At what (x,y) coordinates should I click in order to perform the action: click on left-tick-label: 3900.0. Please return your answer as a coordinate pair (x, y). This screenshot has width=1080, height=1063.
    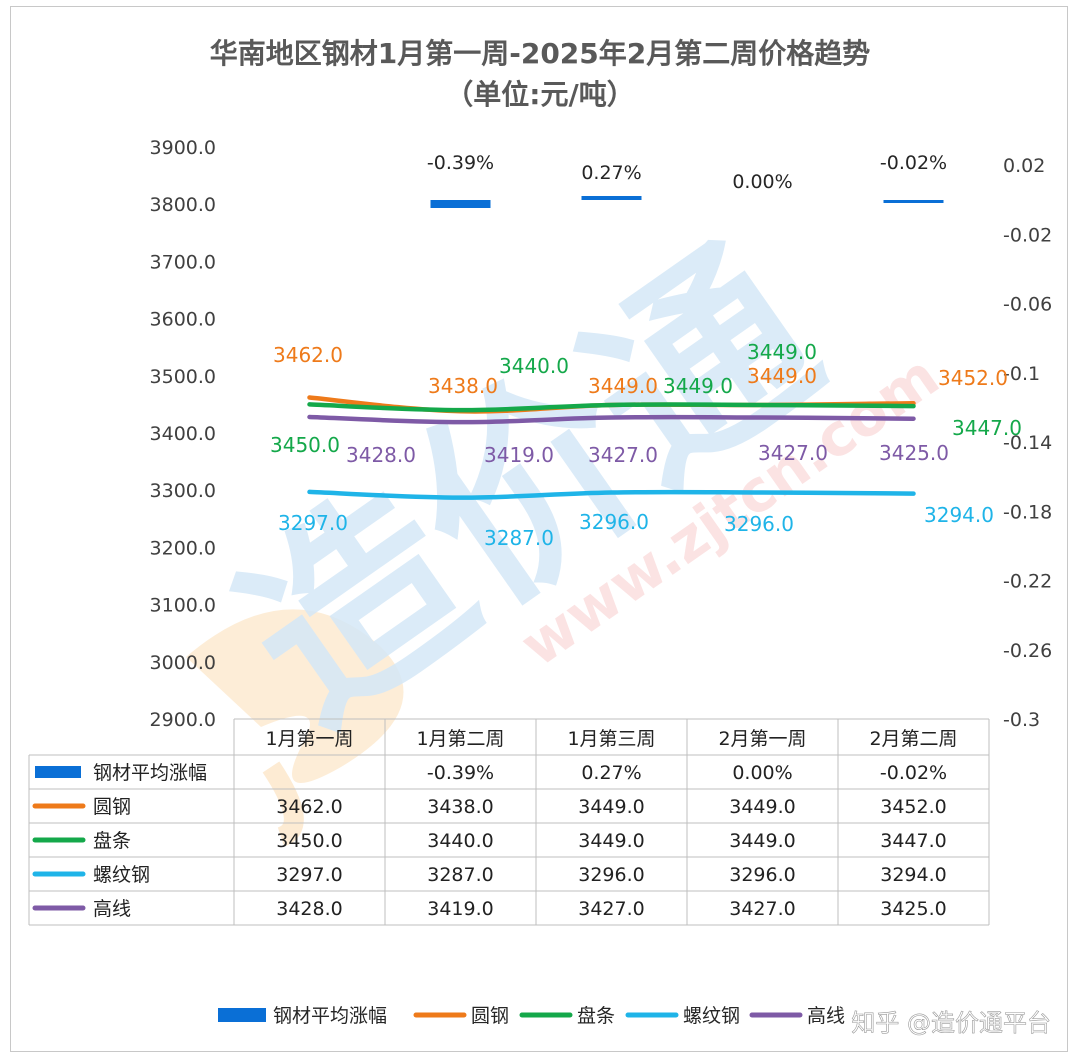
    Looking at the image, I should click on (183, 148).